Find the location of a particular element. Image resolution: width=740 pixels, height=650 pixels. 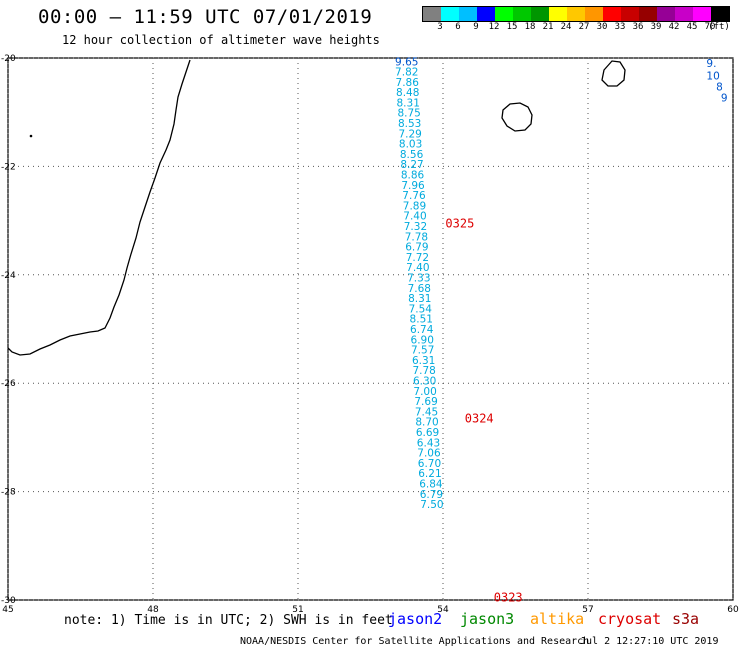

track-value-label: 7.96 is located at coordinates (413, 186).